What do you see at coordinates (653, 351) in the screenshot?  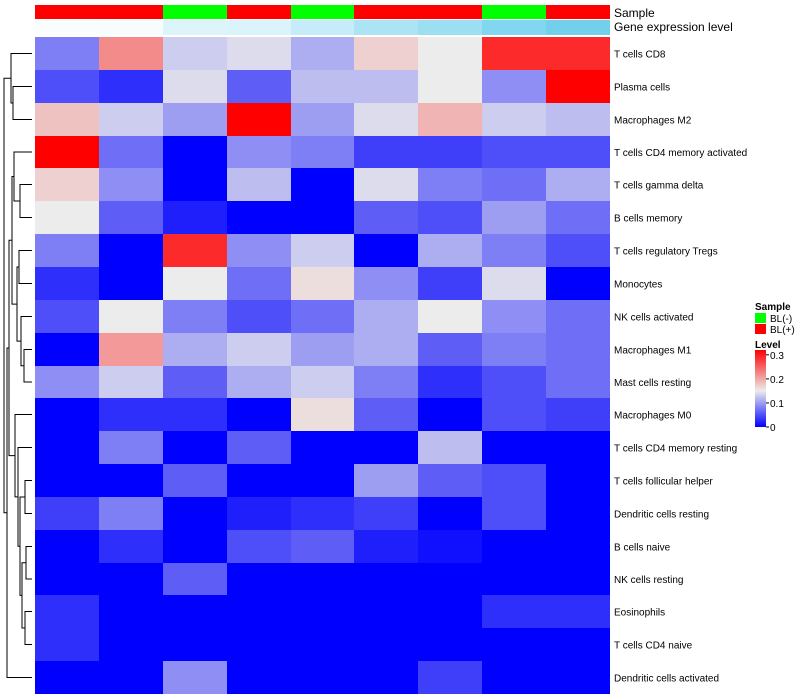 I see `row-label: Macrophages M1` at bounding box center [653, 351].